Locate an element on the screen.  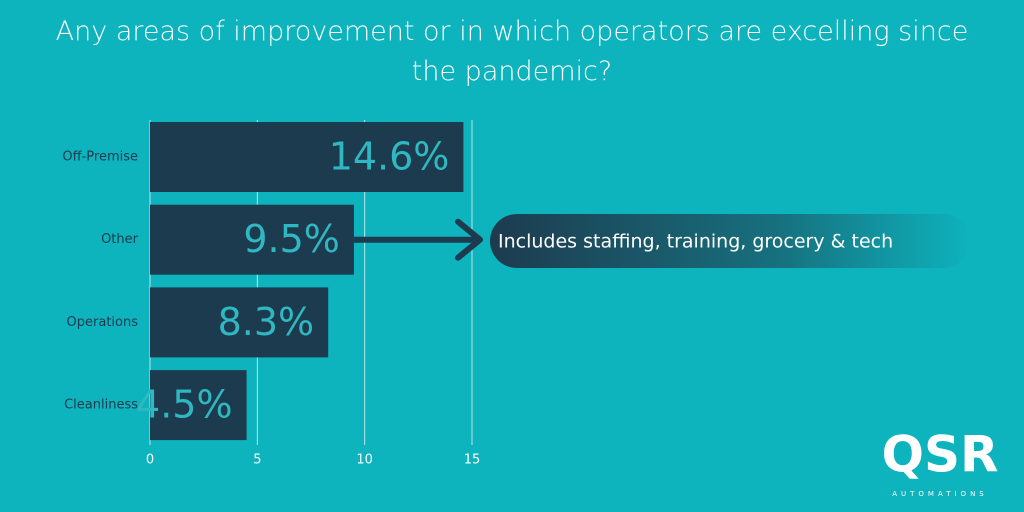
x-tick-label: 10 is located at coordinates (364, 460).